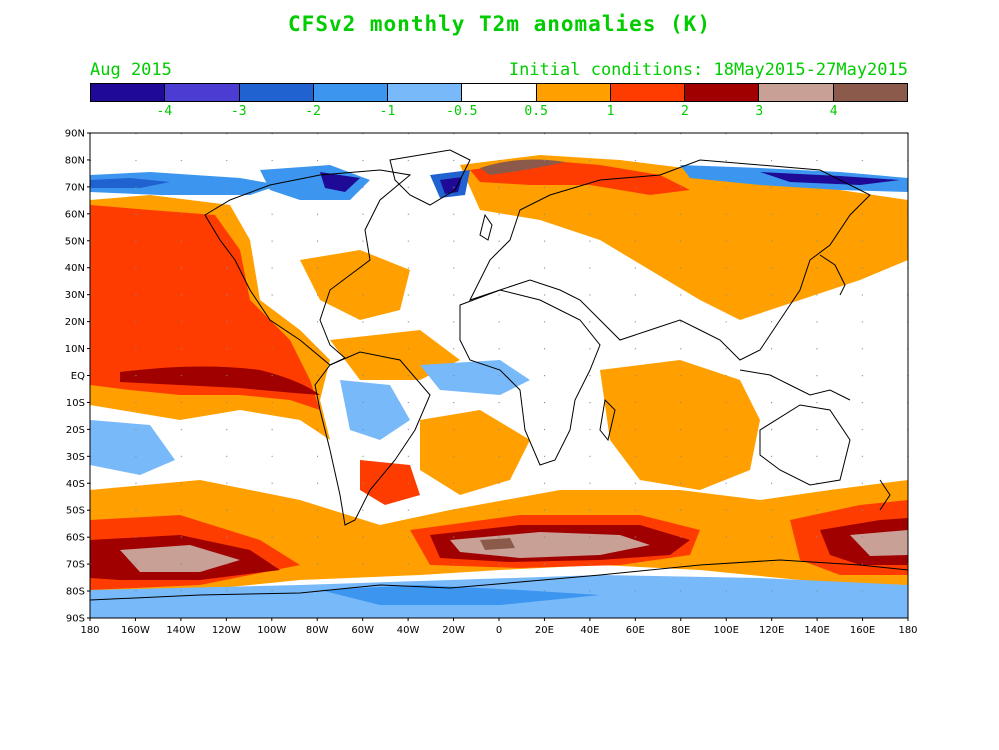 The height and width of the screenshot is (750, 999). I want to click on latitude-tick-label: 50S, so click(75, 511).